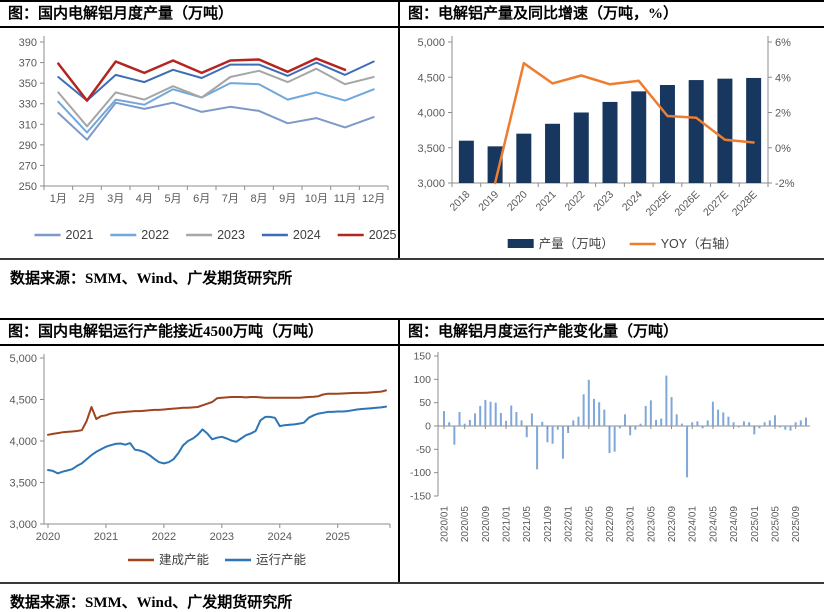  Describe the element at coordinates (420, 497) in the screenshot. I see `svg-text: -150` at that location.